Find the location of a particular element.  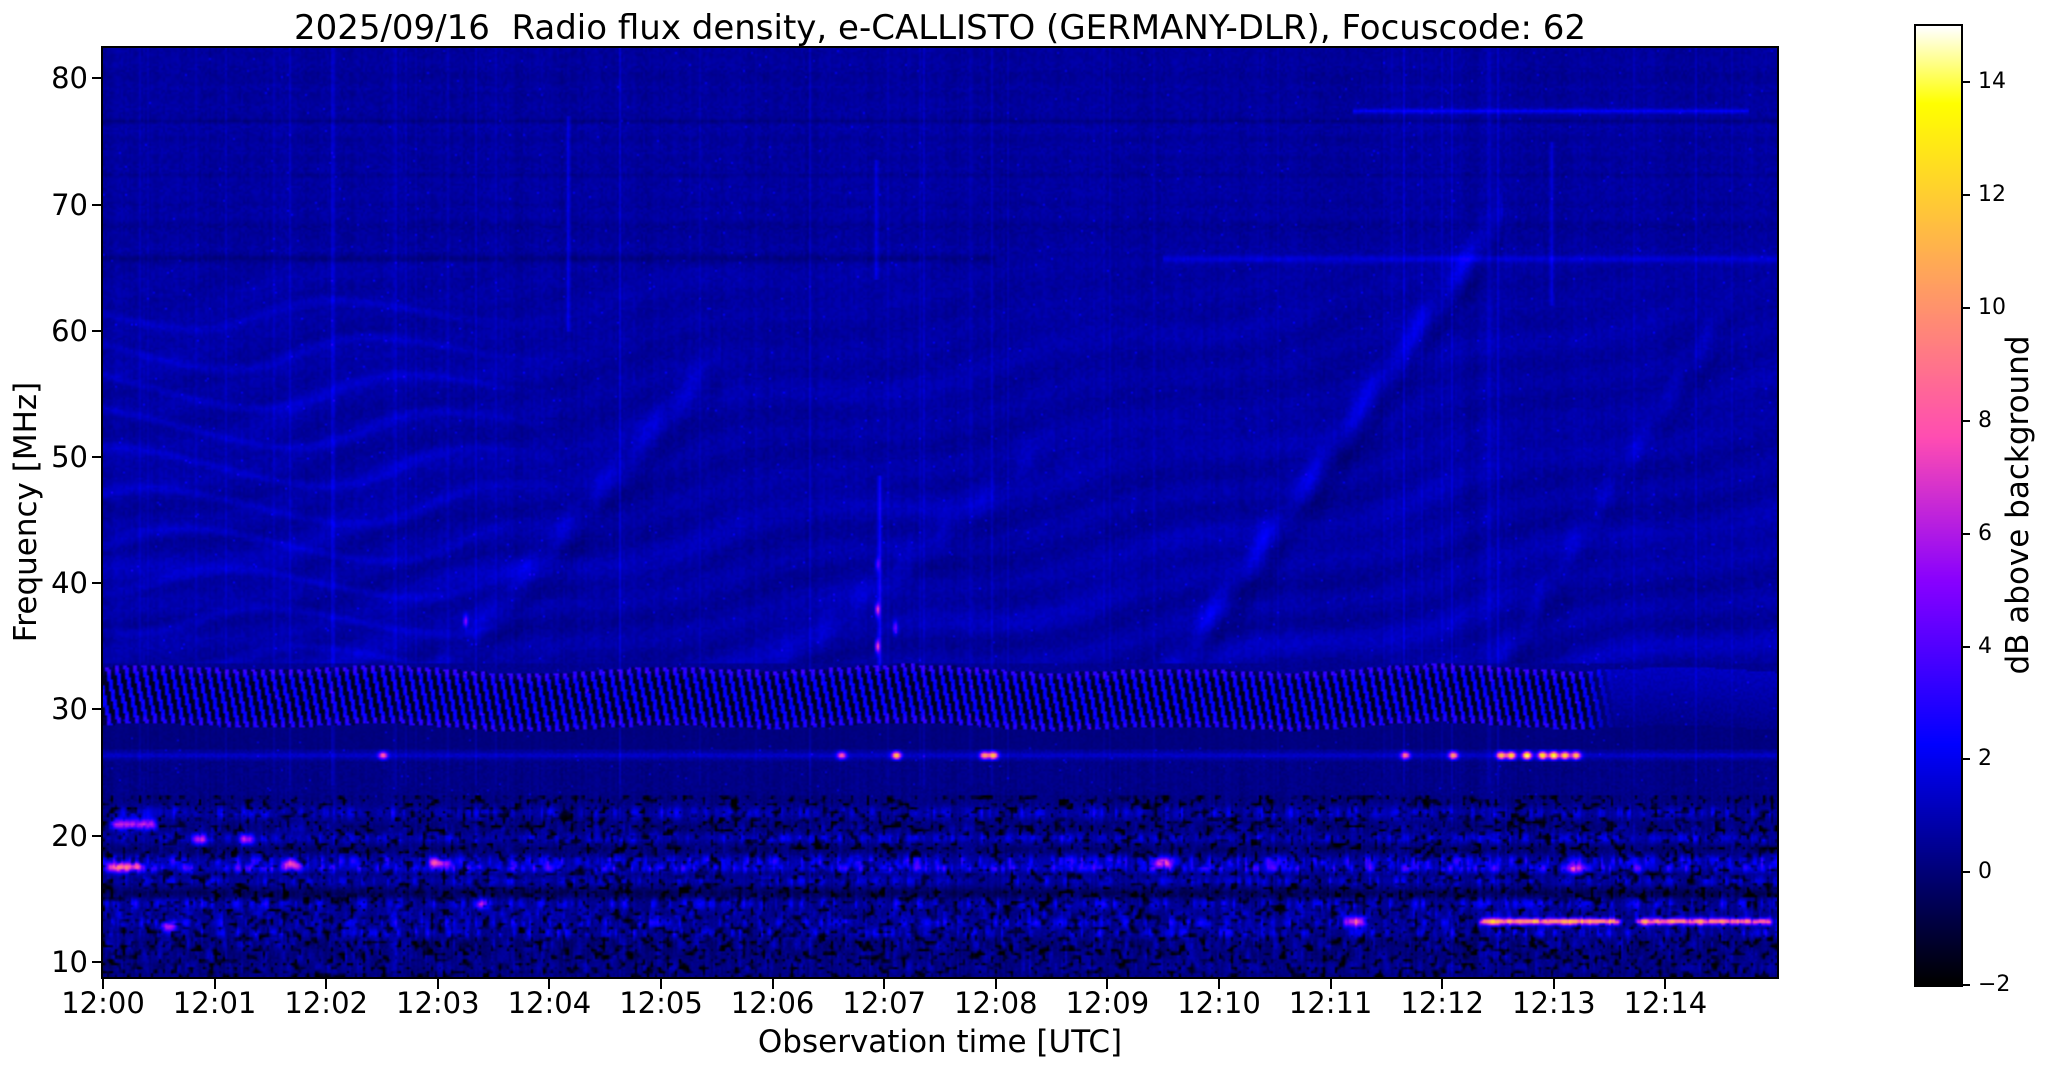

x-tick-label: 12:05 is located at coordinates (661, 1003).